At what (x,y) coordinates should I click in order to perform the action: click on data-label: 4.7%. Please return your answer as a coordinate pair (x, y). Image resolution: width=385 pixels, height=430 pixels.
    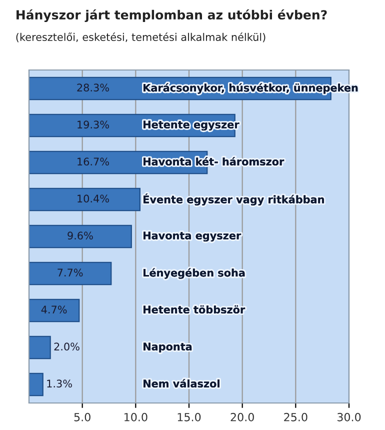
    Looking at the image, I should click on (54, 310).